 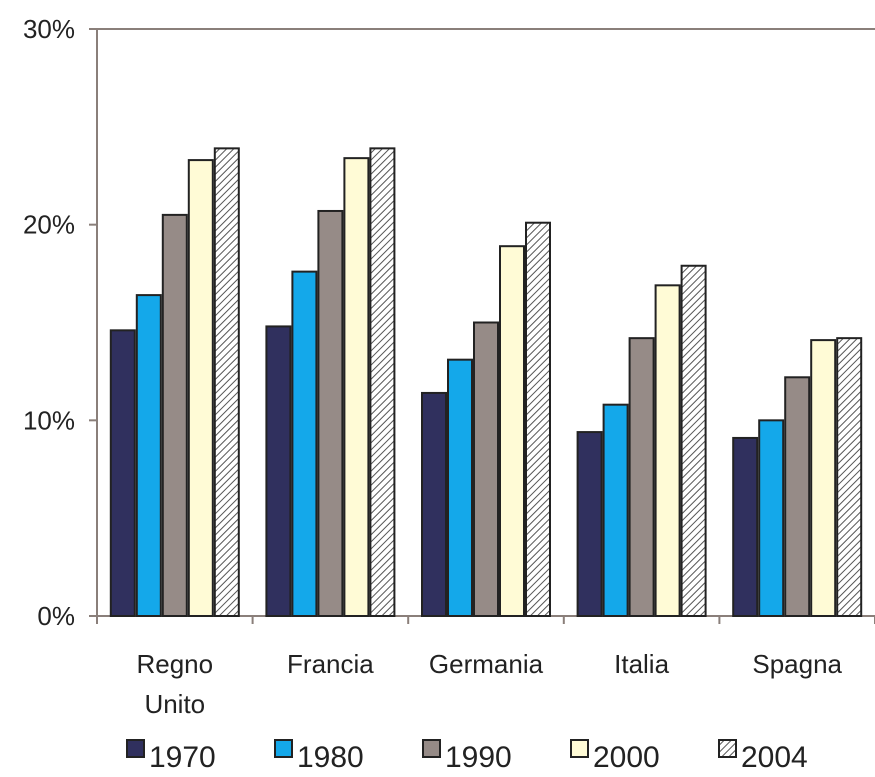 I want to click on legend: 1970 1980 1990 2000 2004, so click(x=467, y=756).